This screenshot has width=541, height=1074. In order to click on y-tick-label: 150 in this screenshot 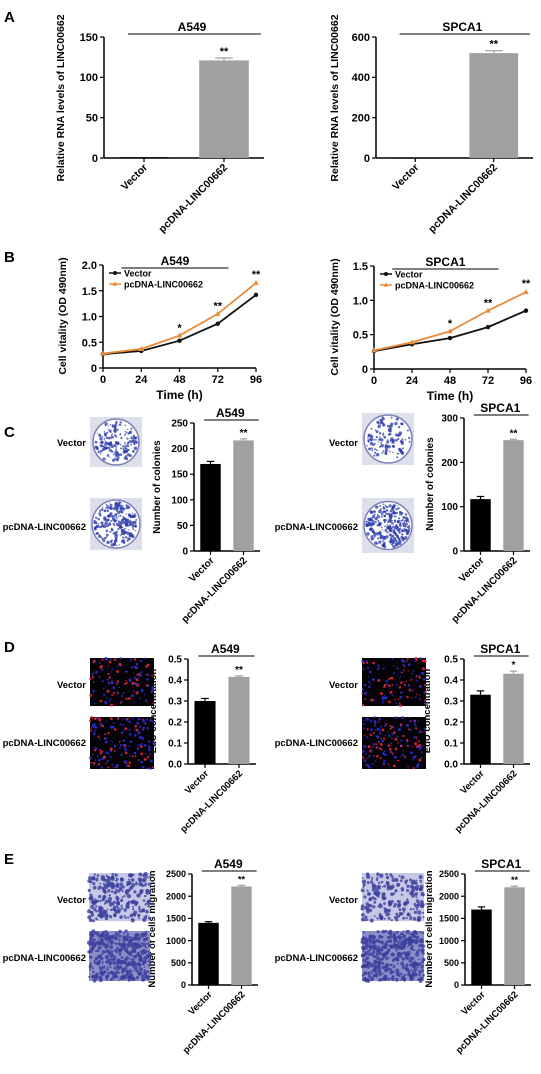, I will do `click(179, 475)`.